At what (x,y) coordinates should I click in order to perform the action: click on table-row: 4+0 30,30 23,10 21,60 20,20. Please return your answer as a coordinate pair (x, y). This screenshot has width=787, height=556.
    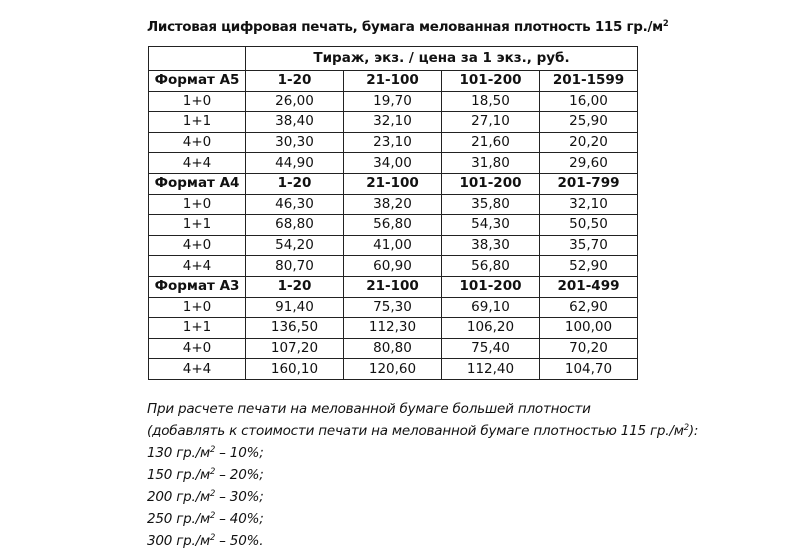
    Looking at the image, I should click on (393, 142).